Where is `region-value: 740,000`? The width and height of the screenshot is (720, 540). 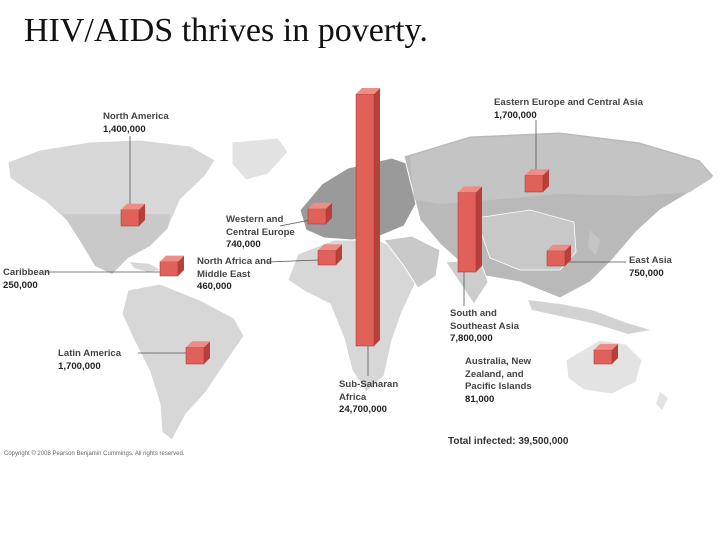
region-value: 740,000 is located at coordinates (243, 244).